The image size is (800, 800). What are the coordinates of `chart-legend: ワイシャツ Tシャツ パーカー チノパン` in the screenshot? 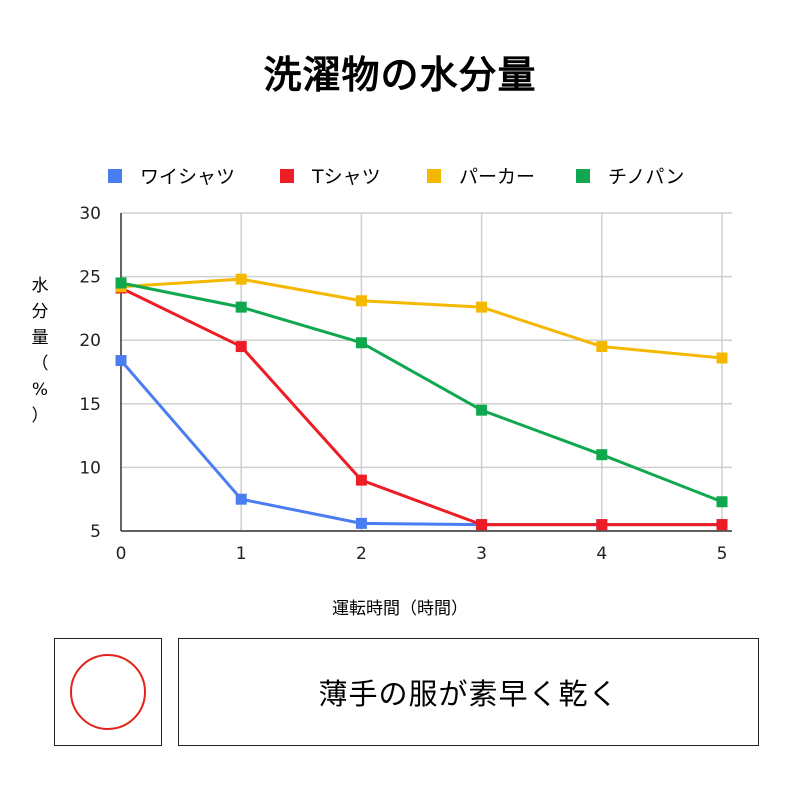 It's located at (400, 176).